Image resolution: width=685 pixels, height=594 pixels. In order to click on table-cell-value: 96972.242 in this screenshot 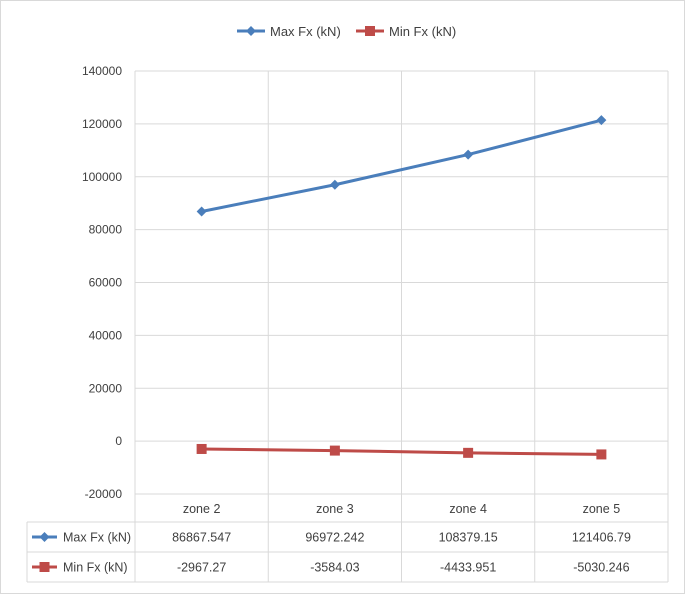, I will do `click(334, 538)`.